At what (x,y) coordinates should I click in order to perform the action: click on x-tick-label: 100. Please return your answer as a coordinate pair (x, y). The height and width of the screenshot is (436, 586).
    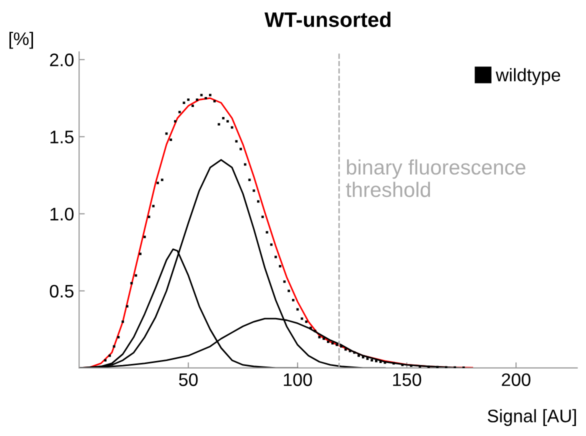
    Looking at the image, I should click on (298, 379).